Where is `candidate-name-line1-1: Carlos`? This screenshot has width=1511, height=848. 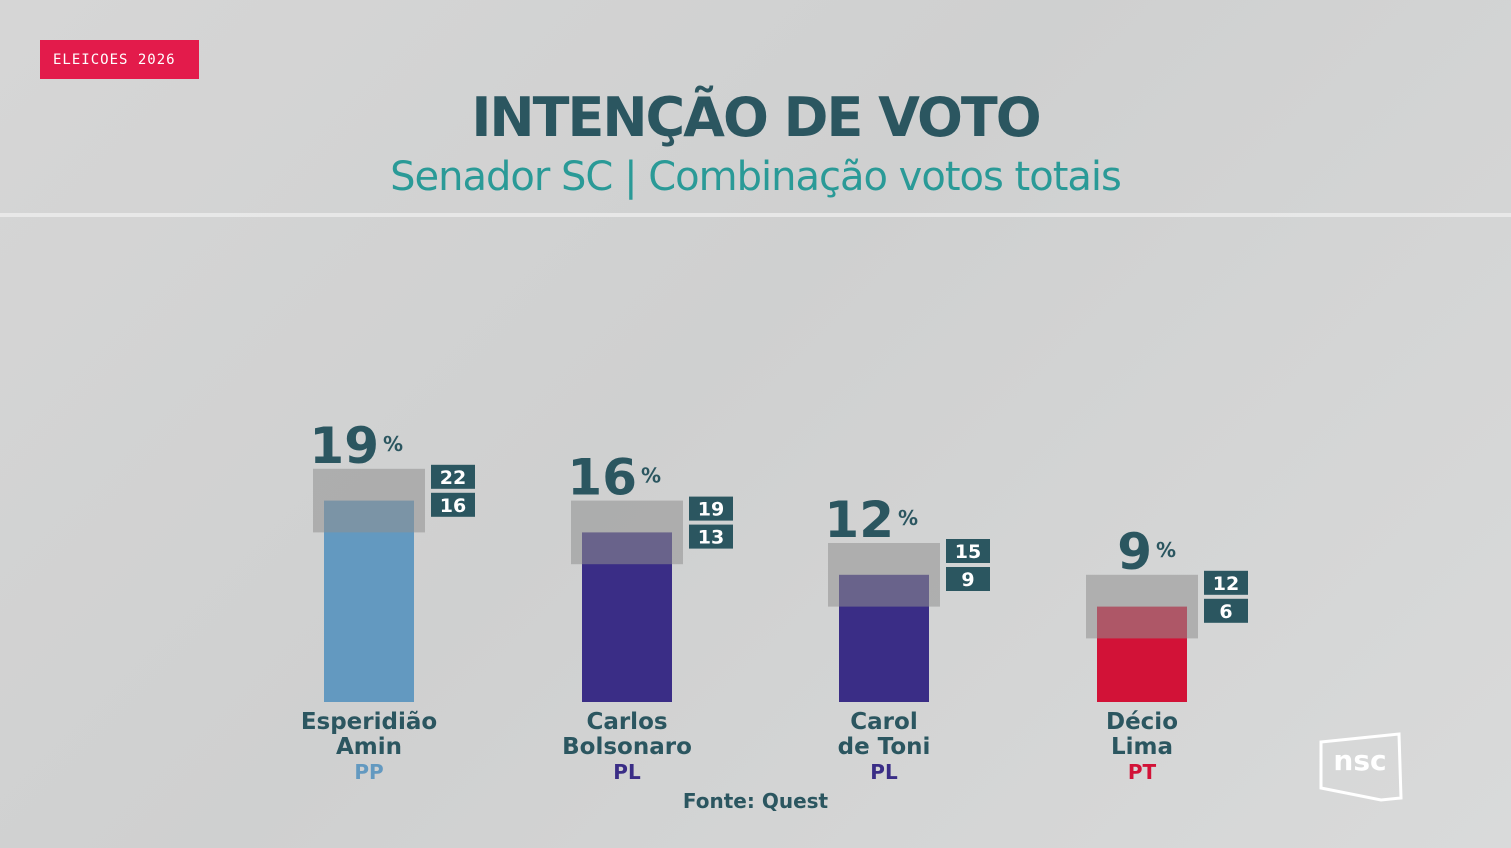
candidate-name-line1-1: Carlos is located at coordinates (626, 722).